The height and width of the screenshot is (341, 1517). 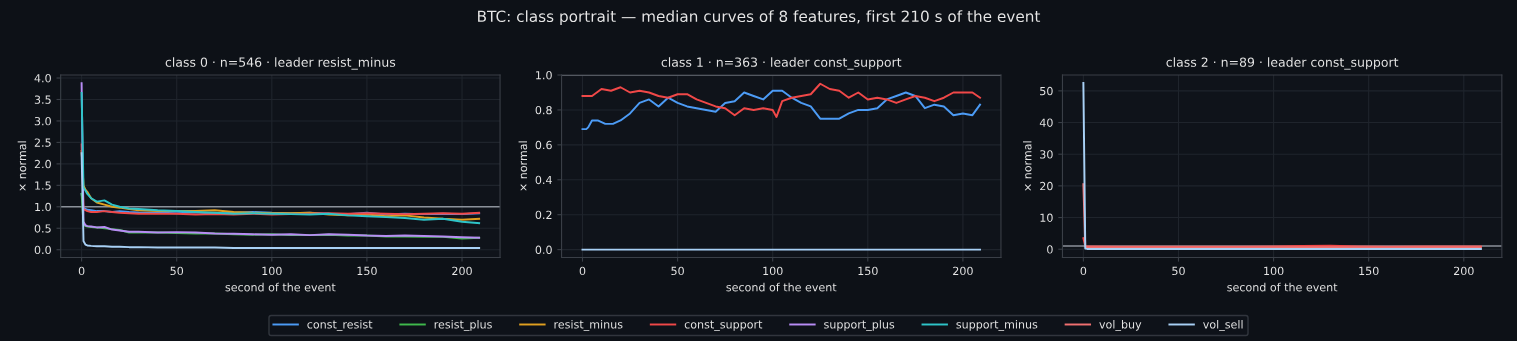 What do you see at coordinates (463, 325) in the screenshot?
I see `legend-label: resist_plus` at bounding box center [463, 325].